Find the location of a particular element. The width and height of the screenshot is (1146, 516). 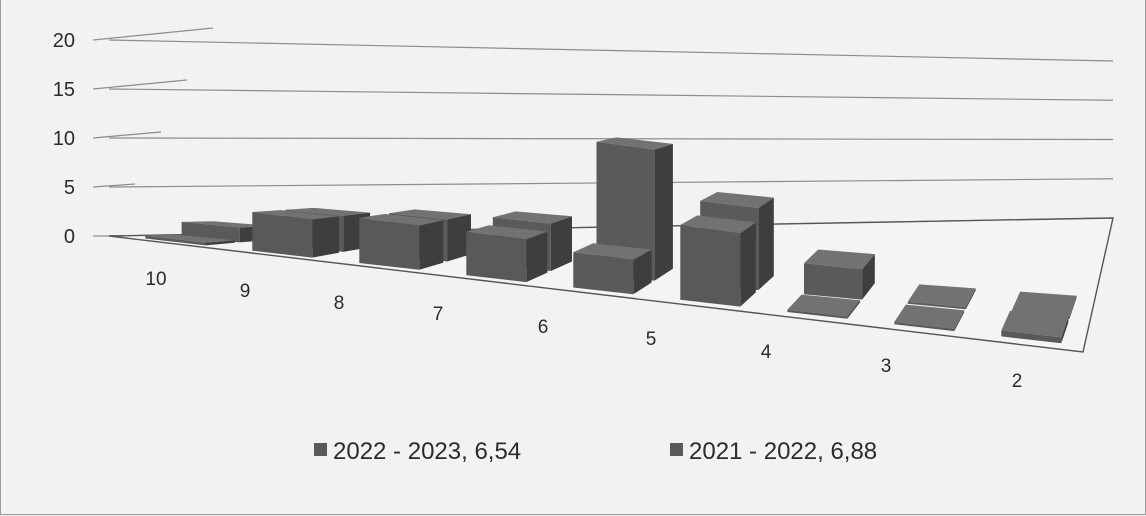

x-tick-7: 7 is located at coordinates (438, 314).